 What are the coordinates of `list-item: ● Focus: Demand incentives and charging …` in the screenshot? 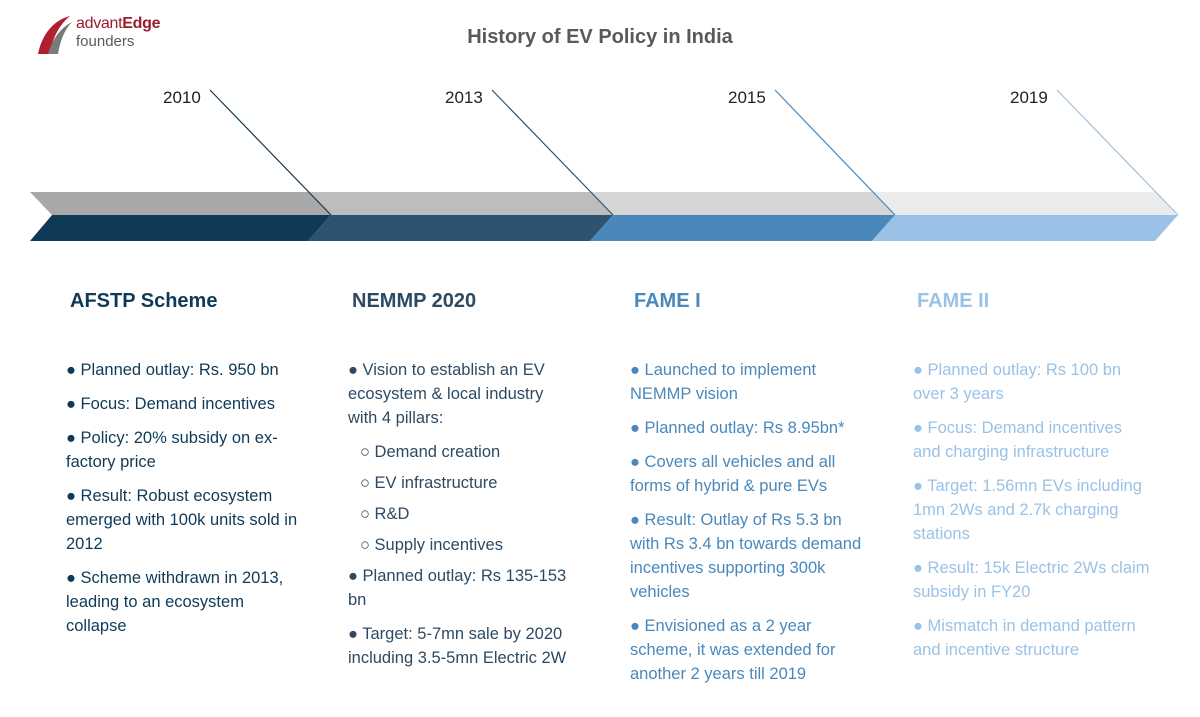 It's located at (1017, 440).